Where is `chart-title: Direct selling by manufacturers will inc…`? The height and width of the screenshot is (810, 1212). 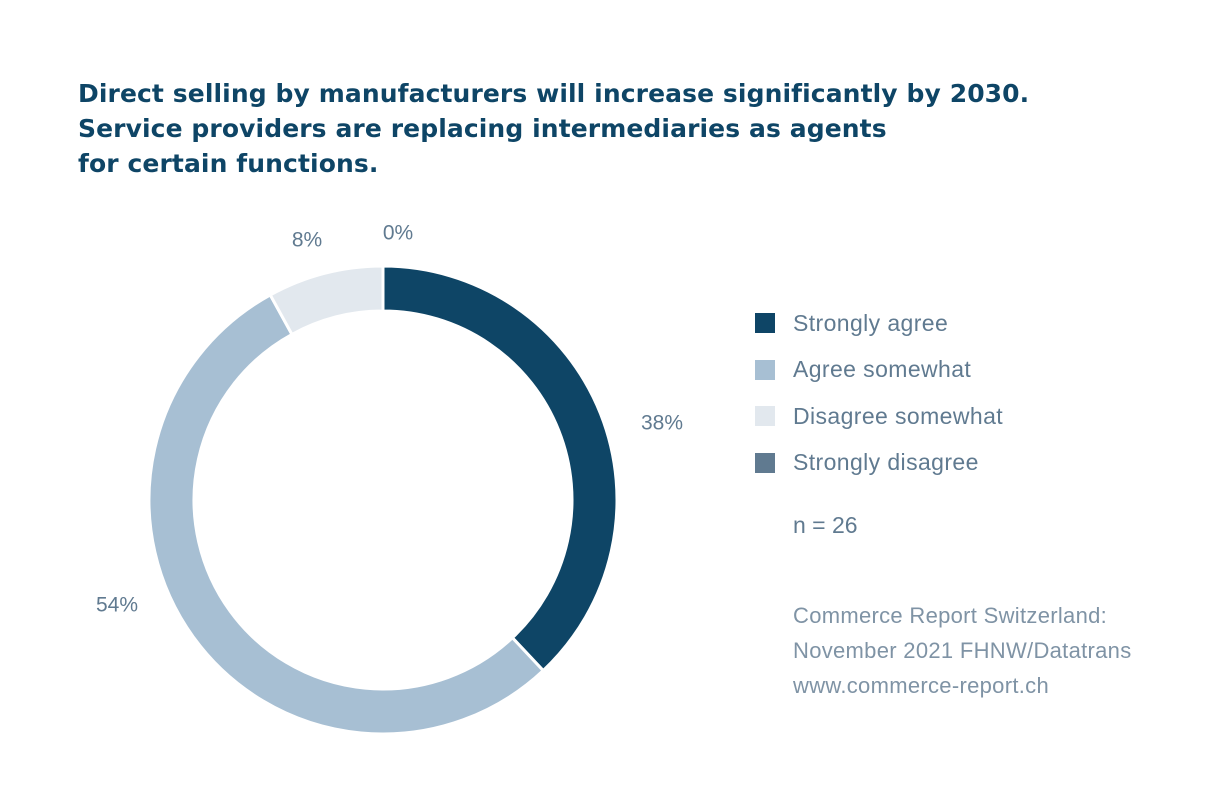 chart-title: Direct selling by manufacturers will inc… is located at coordinates (578, 128).